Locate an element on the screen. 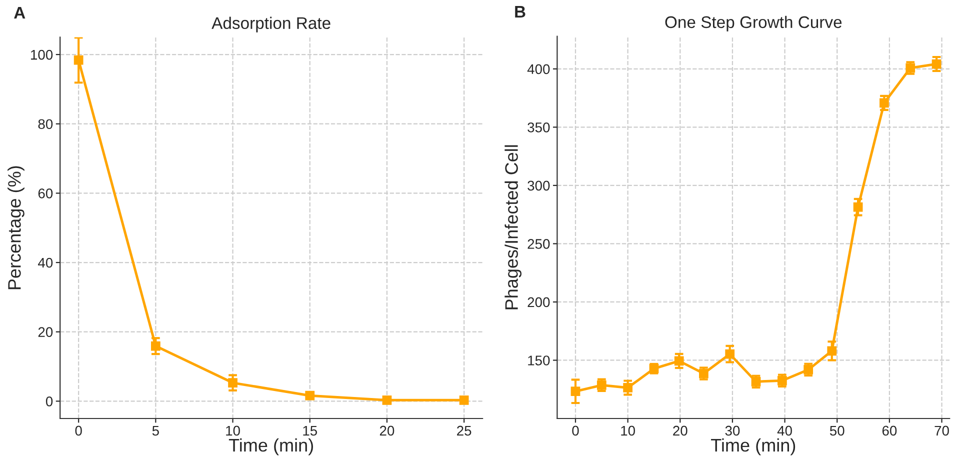 The width and height of the screenshot is (969, 465). y-tick-label: 60 is located at coordinates (45, 193).